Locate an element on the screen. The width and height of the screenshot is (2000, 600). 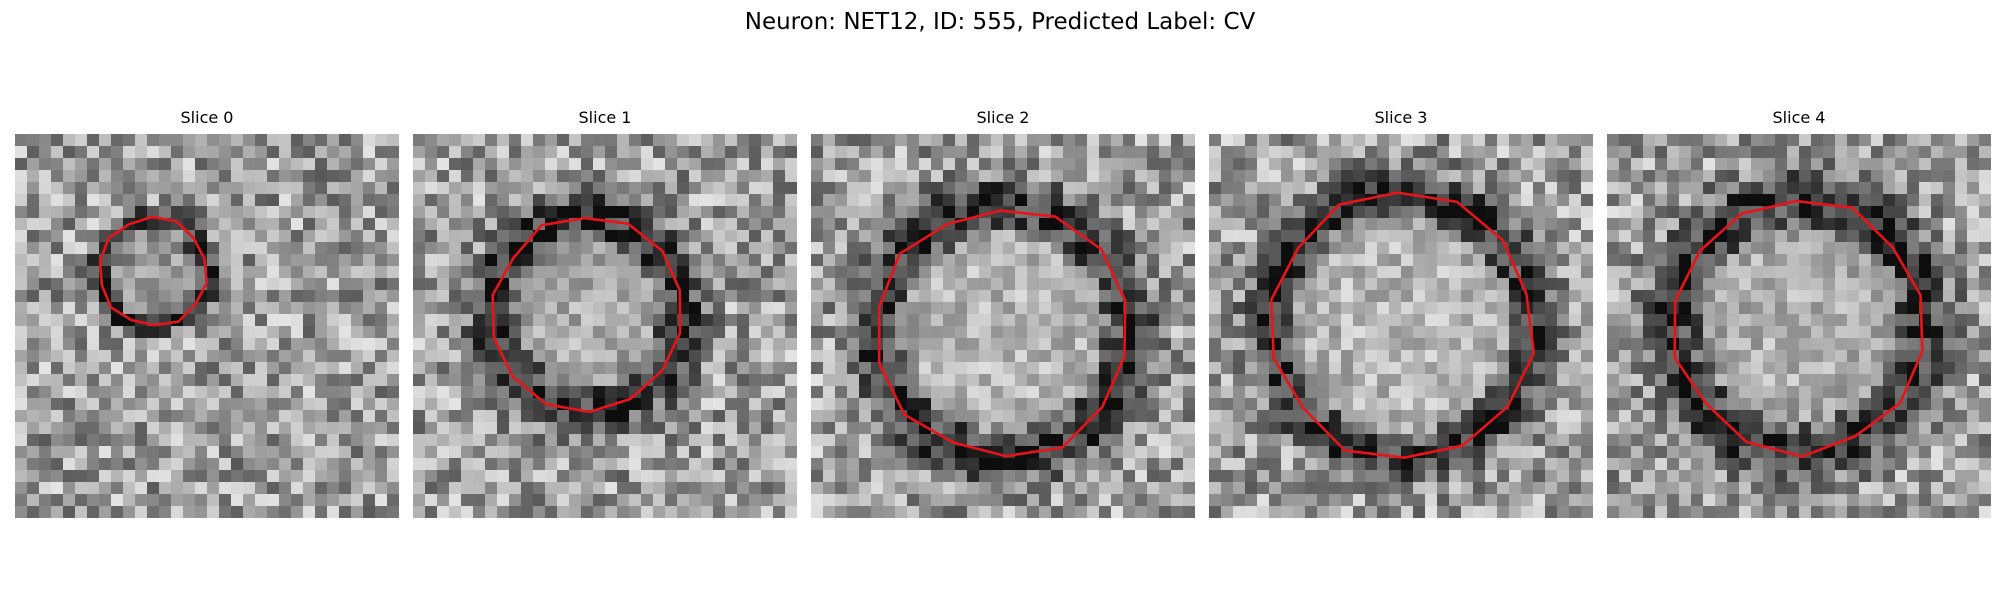
slice-title-0: Slice 0 is located at coordinates (207, 117).